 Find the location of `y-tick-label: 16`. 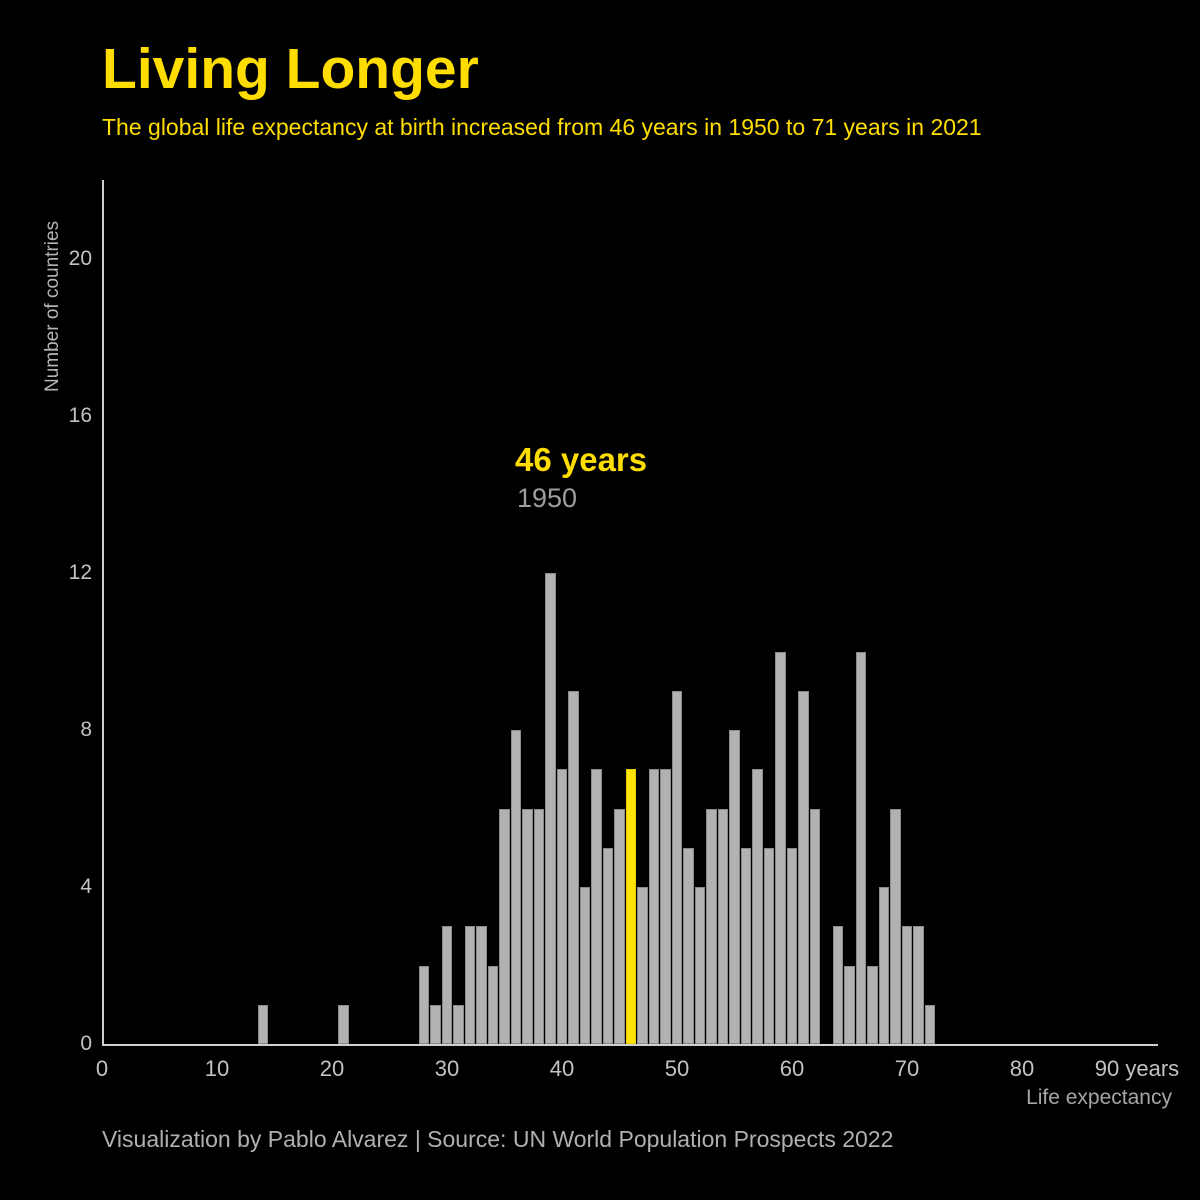

y-tick-label: 16 is located at coordinates (80, 415).